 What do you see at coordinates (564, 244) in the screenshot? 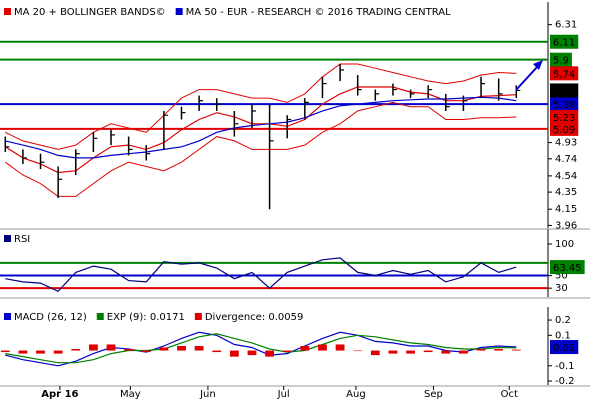
I see `y-tick-label: 100` at bounding box center [564, 244].